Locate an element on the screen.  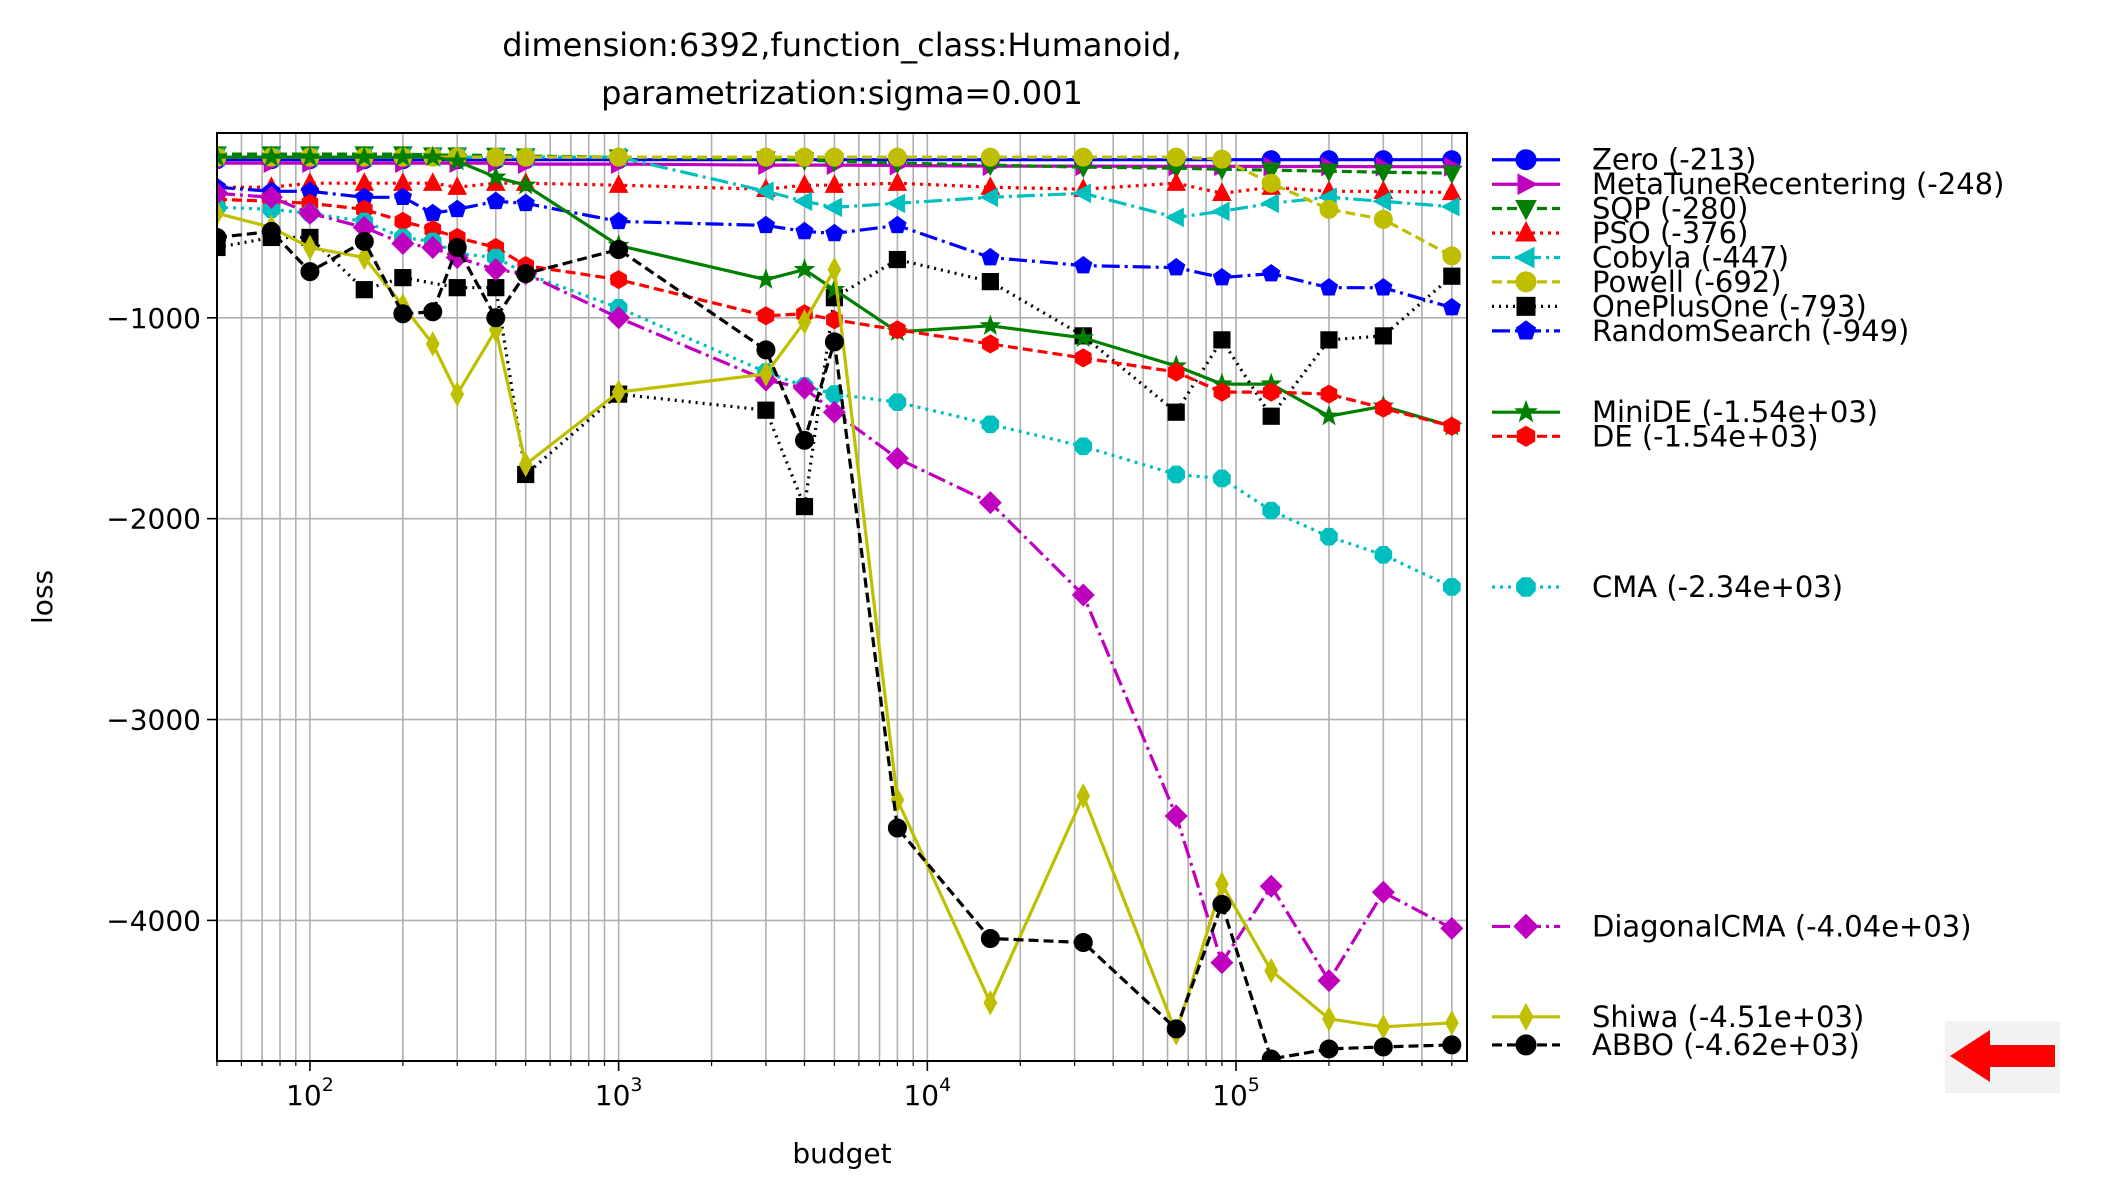
legend-entry-PSO: PSO (-376) is located at coordinates (1620, 233).